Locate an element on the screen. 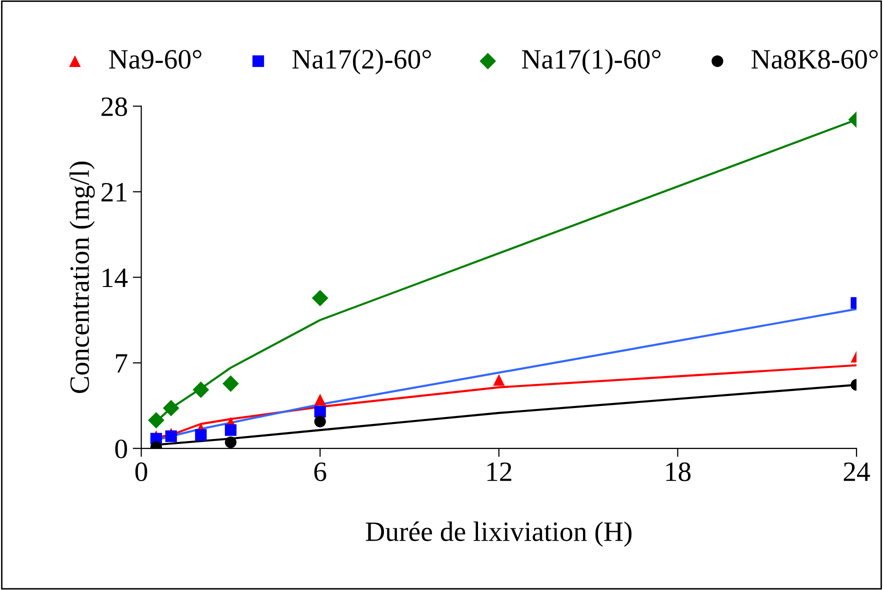  y-tick-label: 21 is located at coordinates (114, 192).